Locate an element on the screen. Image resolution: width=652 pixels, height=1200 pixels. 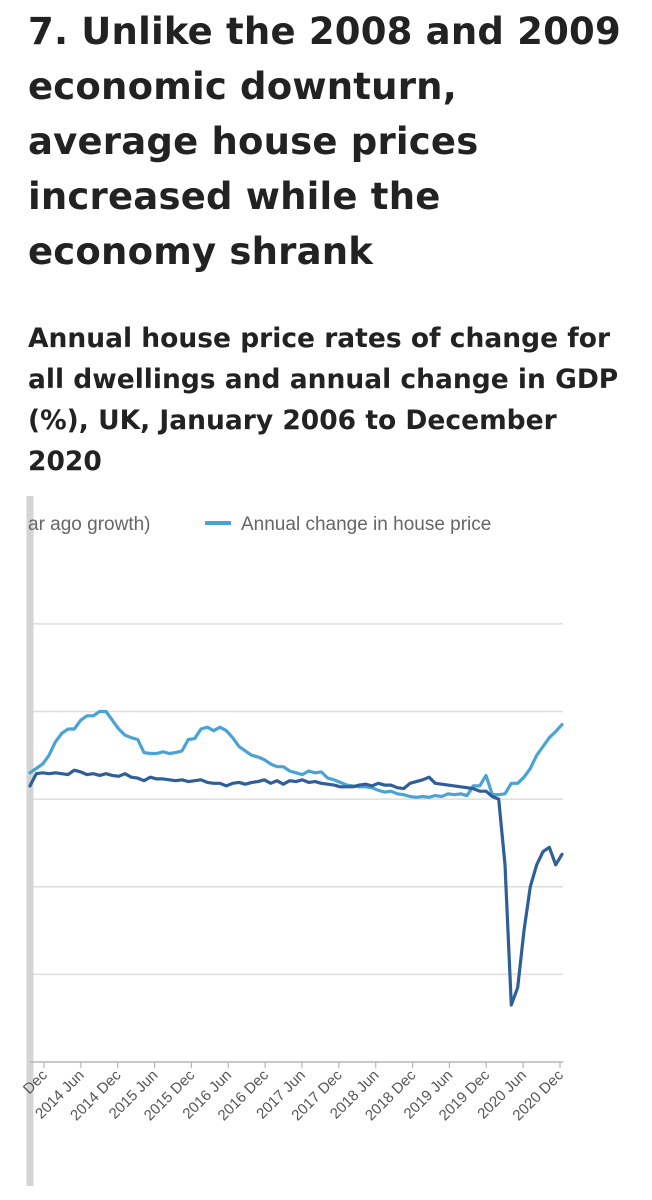
legend-label-house-price: Annual change in house price is located at coordinates (366, 524).